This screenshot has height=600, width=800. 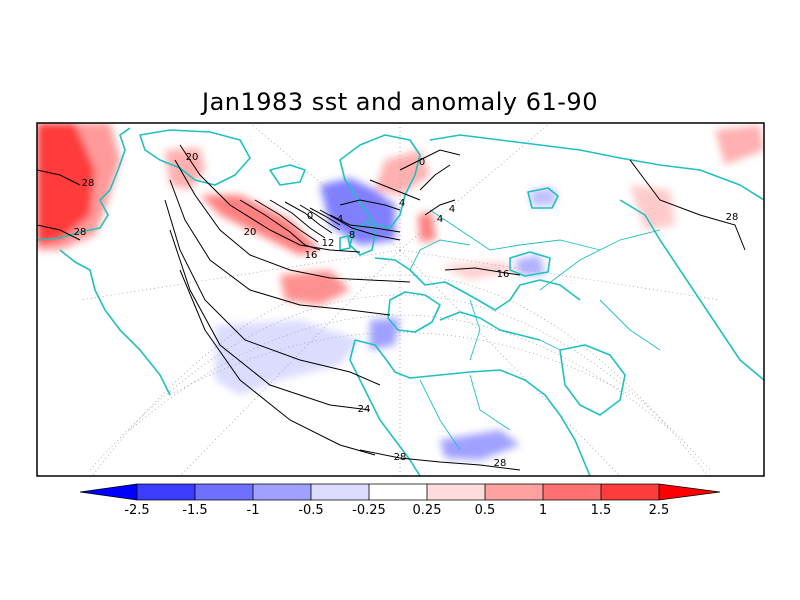 I want to click on anomaly-cool-biscay, so click(x=385, y=334).